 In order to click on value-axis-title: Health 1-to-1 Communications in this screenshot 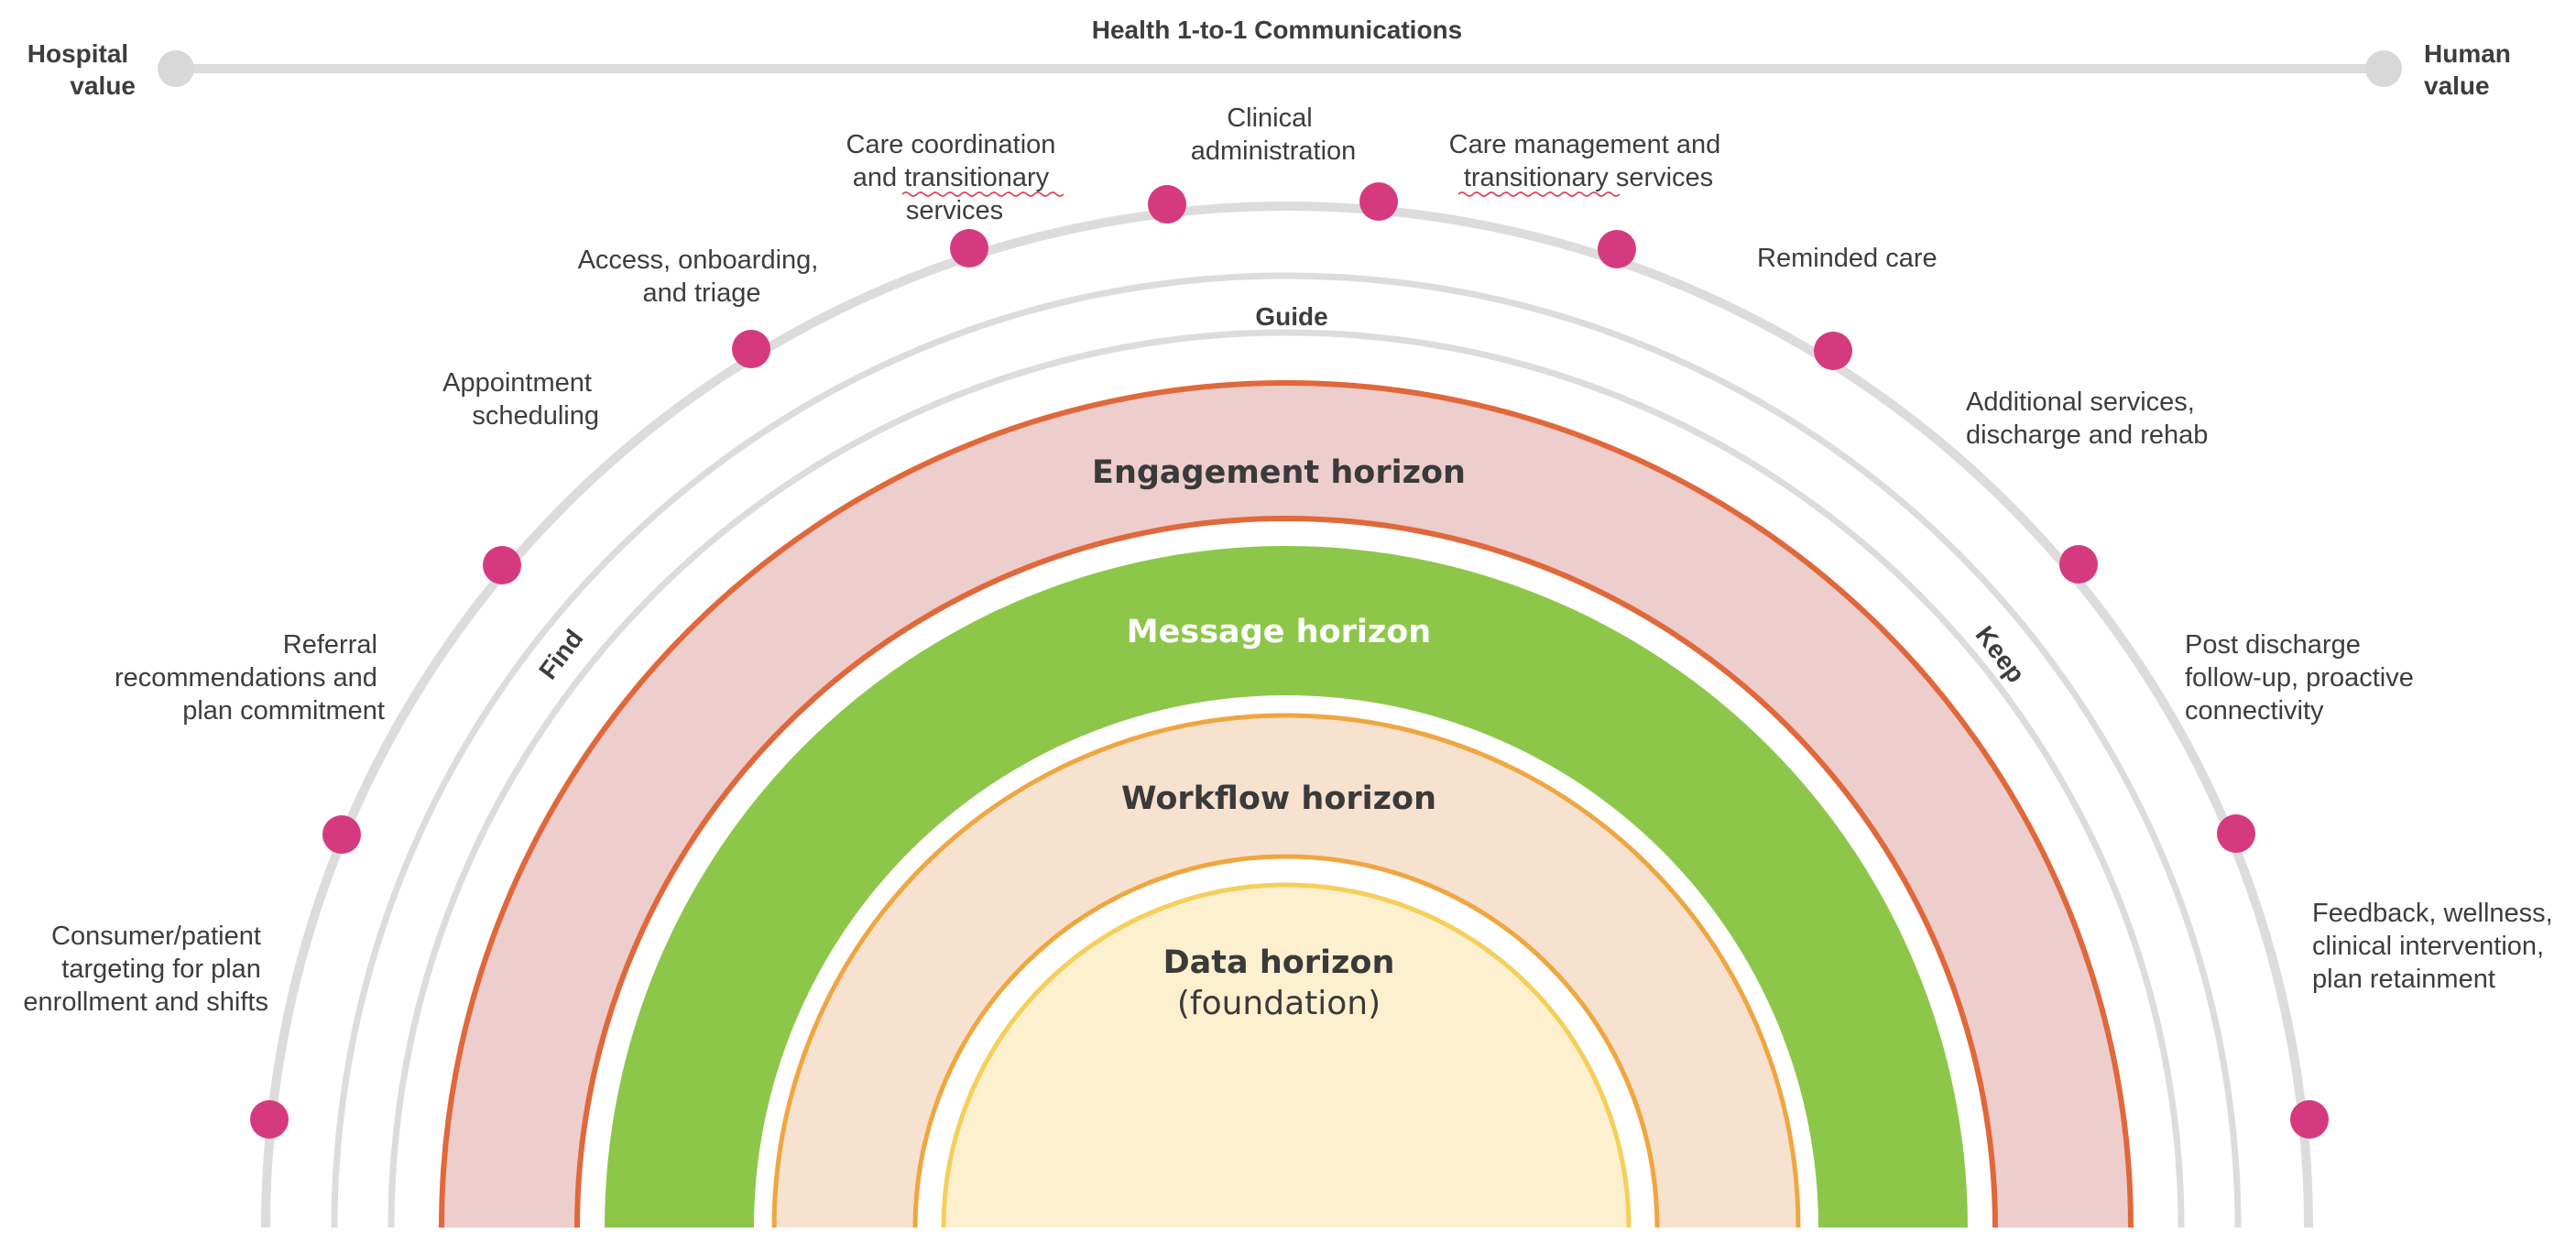, I will do `click(1277, 30)`.